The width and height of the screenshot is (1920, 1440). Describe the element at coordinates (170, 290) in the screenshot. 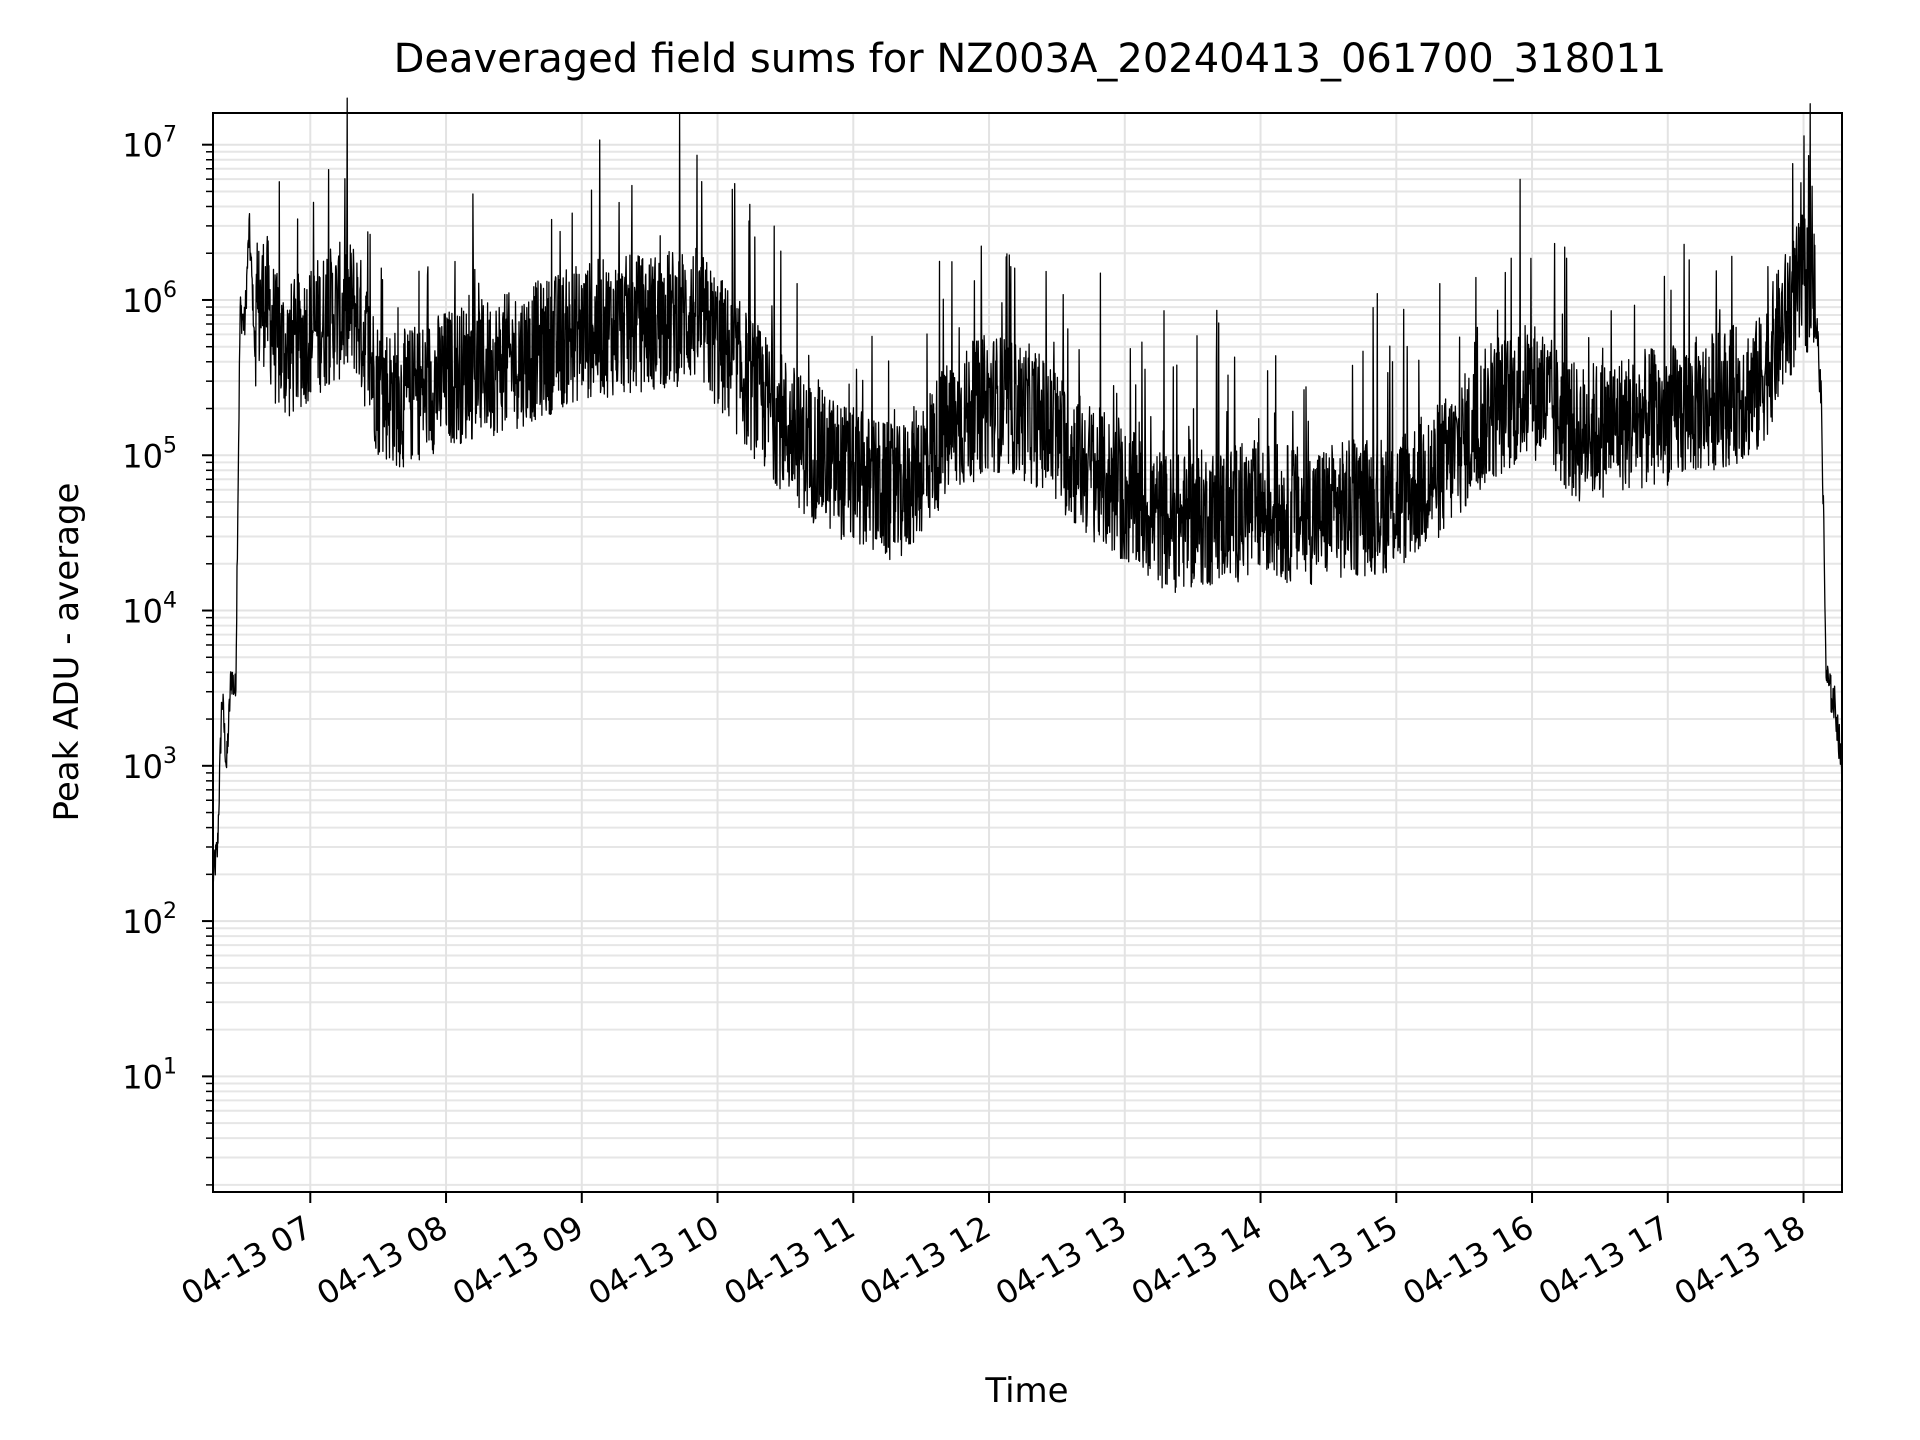

I see `y-tick-exponent: 6` at that location.